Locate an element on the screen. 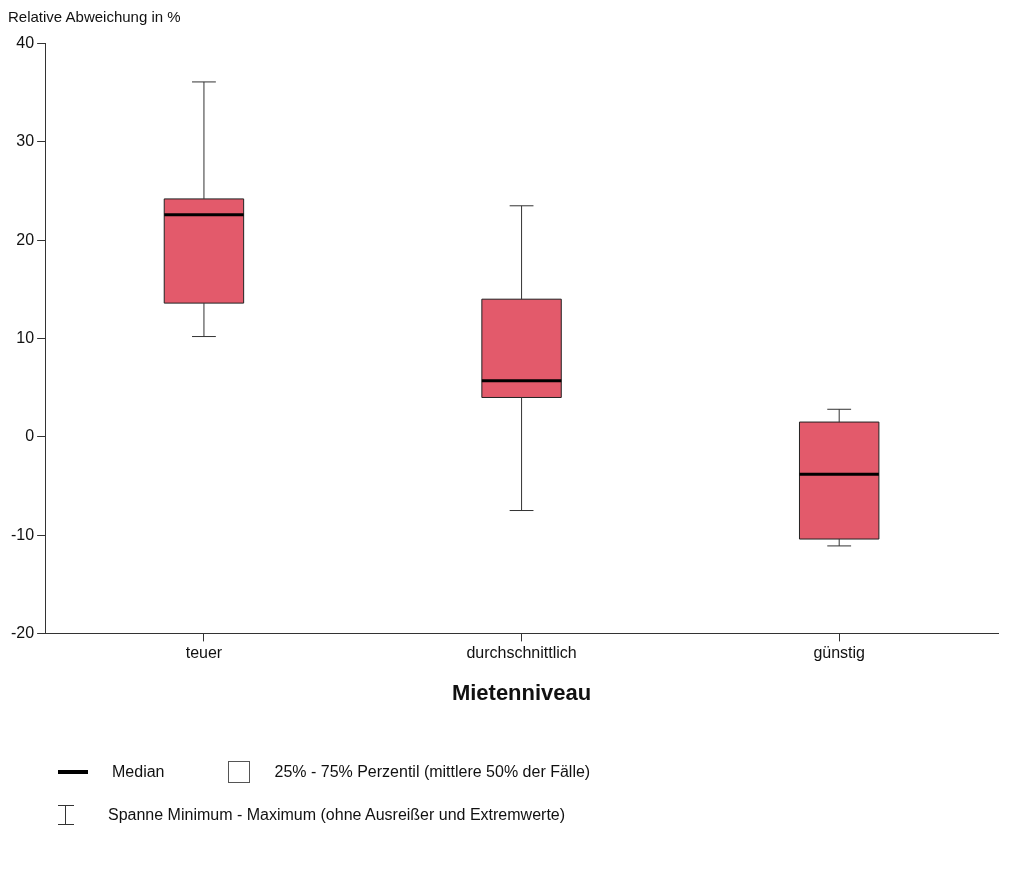 The image size is (1018, 875). y-tick-label: 10 is located at coordinates (25, 337).